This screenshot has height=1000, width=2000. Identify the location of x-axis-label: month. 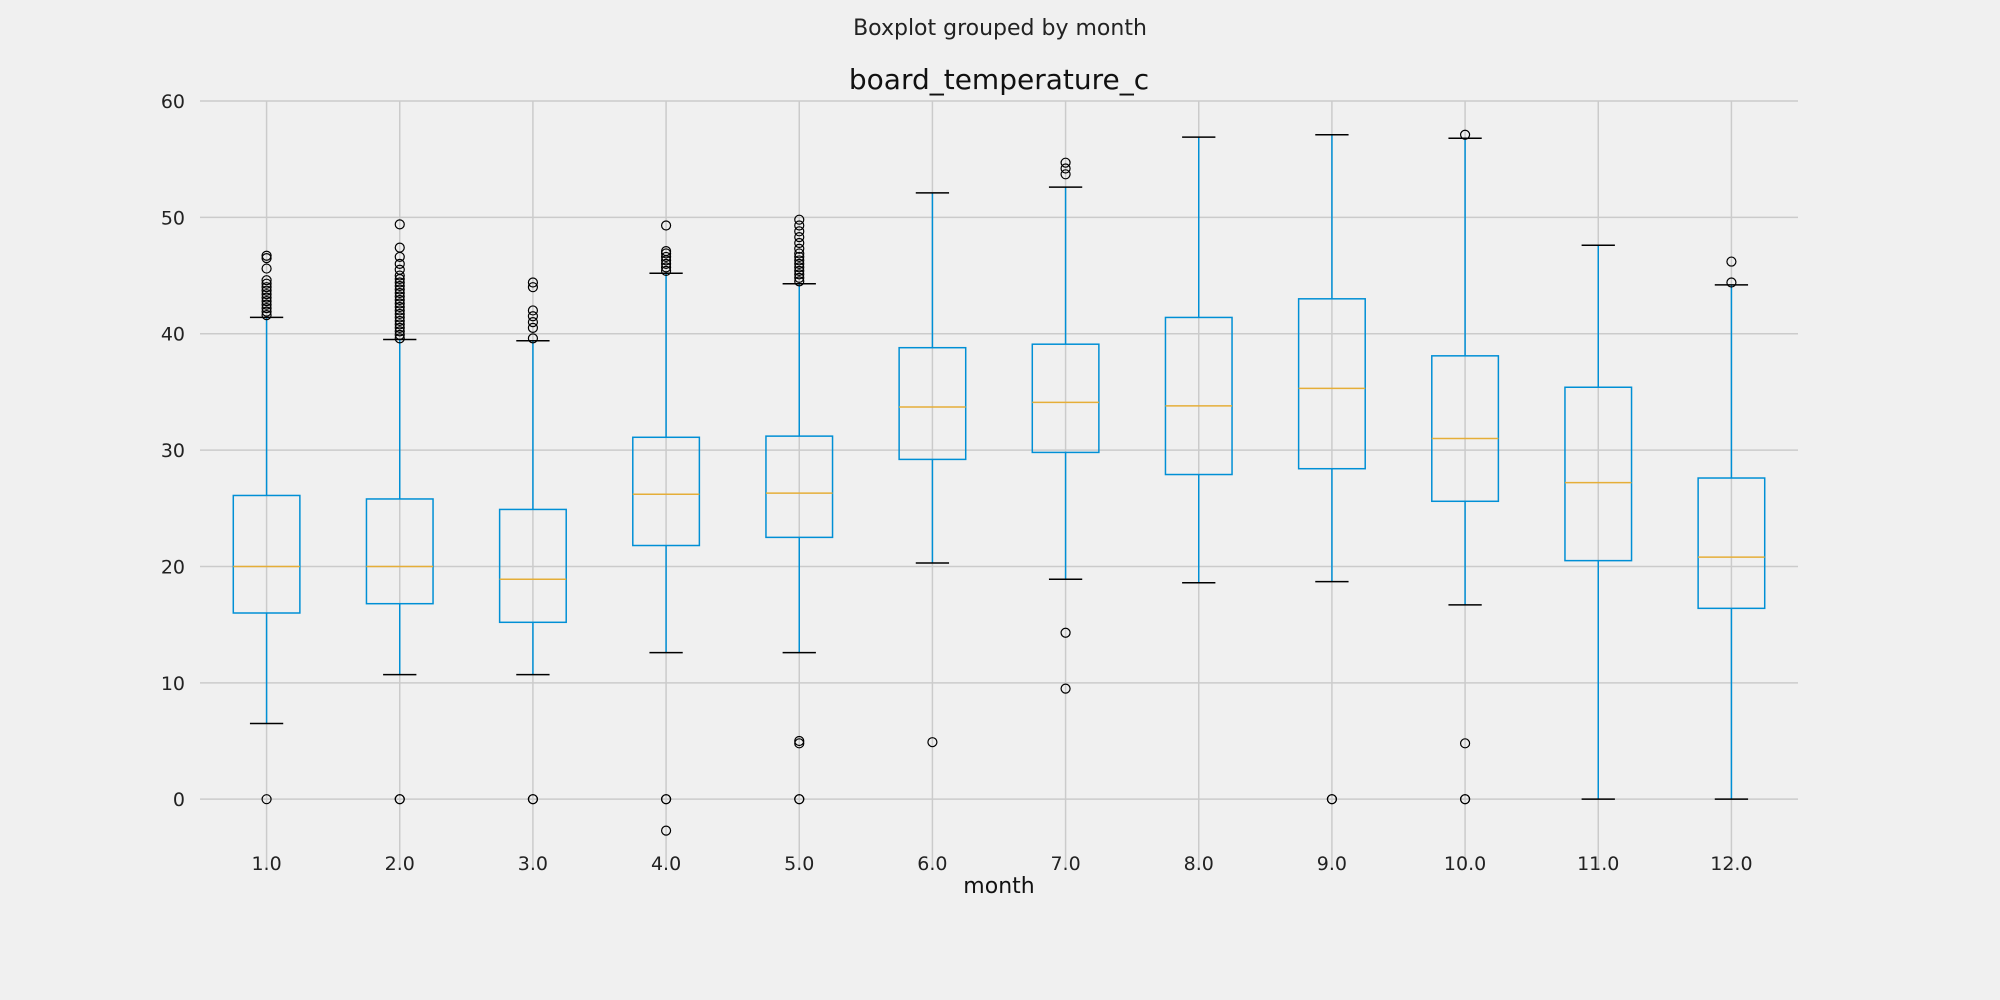
(999, 886).